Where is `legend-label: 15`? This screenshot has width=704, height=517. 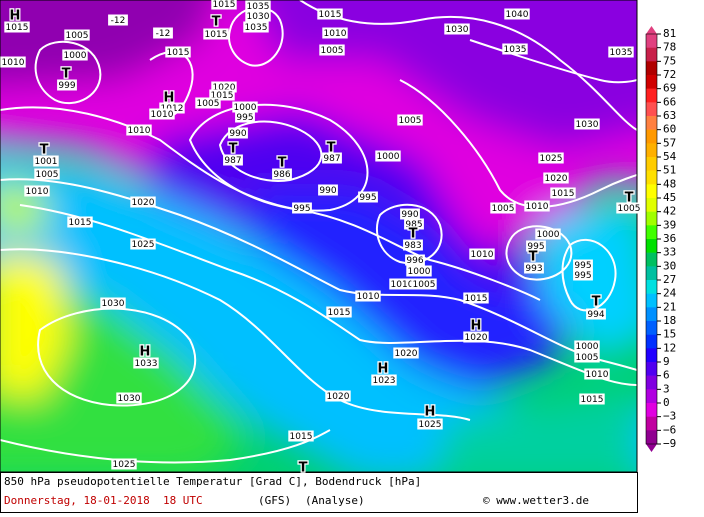 legend-label: 15 is located at coordinates (669, 334).